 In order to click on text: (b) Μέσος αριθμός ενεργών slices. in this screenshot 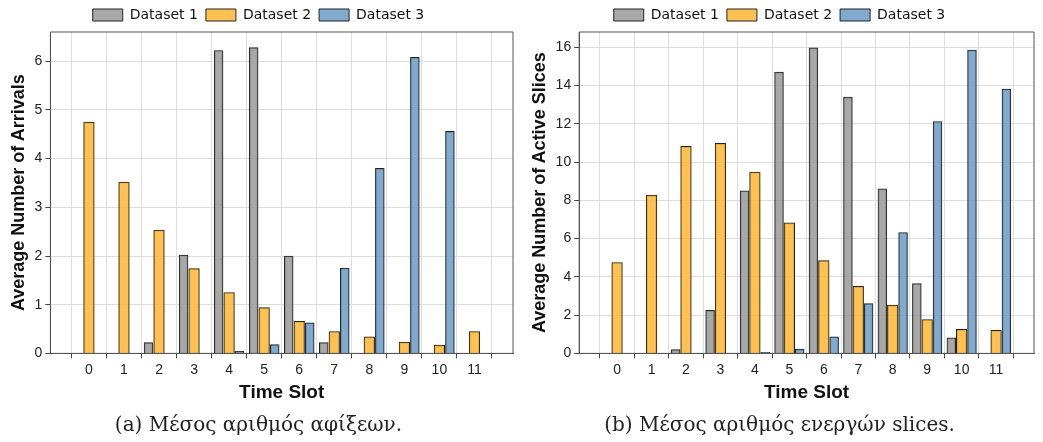, I will do `click(779, 424)`.